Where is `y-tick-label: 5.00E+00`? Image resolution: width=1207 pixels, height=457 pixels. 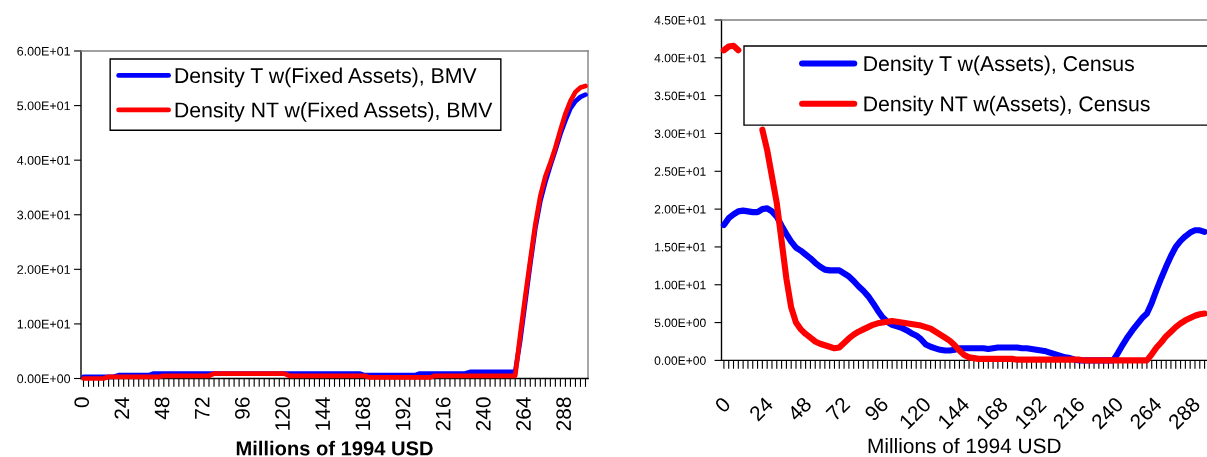
y-tick-label: 5.00E+00 is located at coordinates (680, 323).